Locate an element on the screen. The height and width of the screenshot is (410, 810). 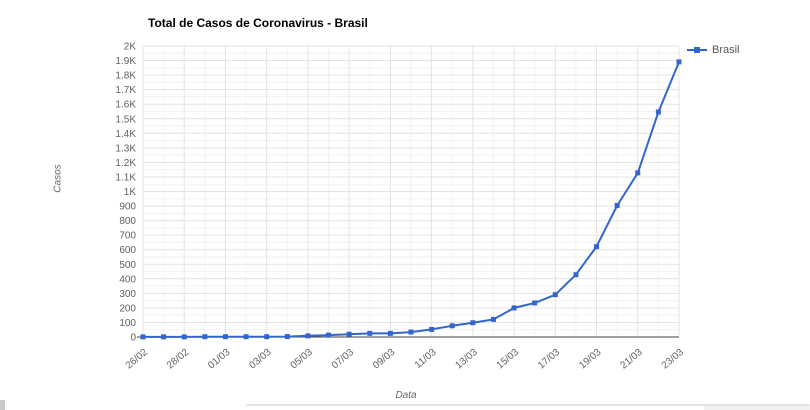
y-tick-label: 900 is located at coordinates (127, 207).